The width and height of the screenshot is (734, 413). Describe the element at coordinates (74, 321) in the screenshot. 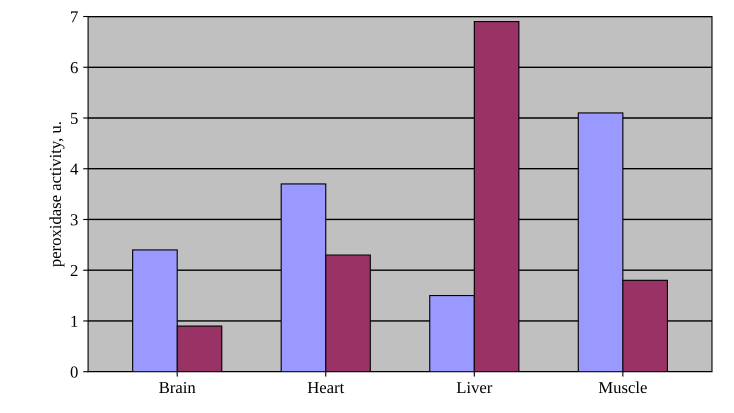

I see `y-tick-label: 1` at that location.